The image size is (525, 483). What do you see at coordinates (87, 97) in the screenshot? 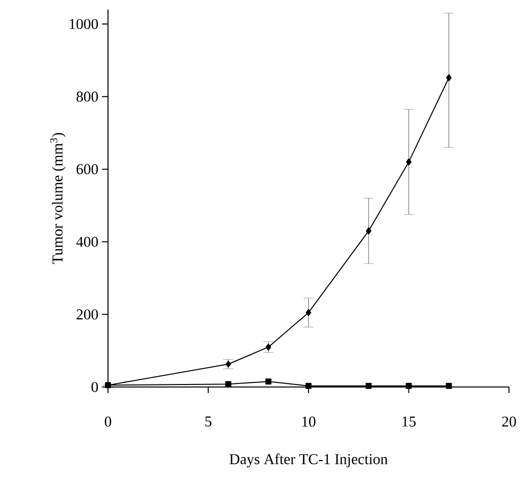
I see `y-tick-label: 800` at bounding box center [87, 97].